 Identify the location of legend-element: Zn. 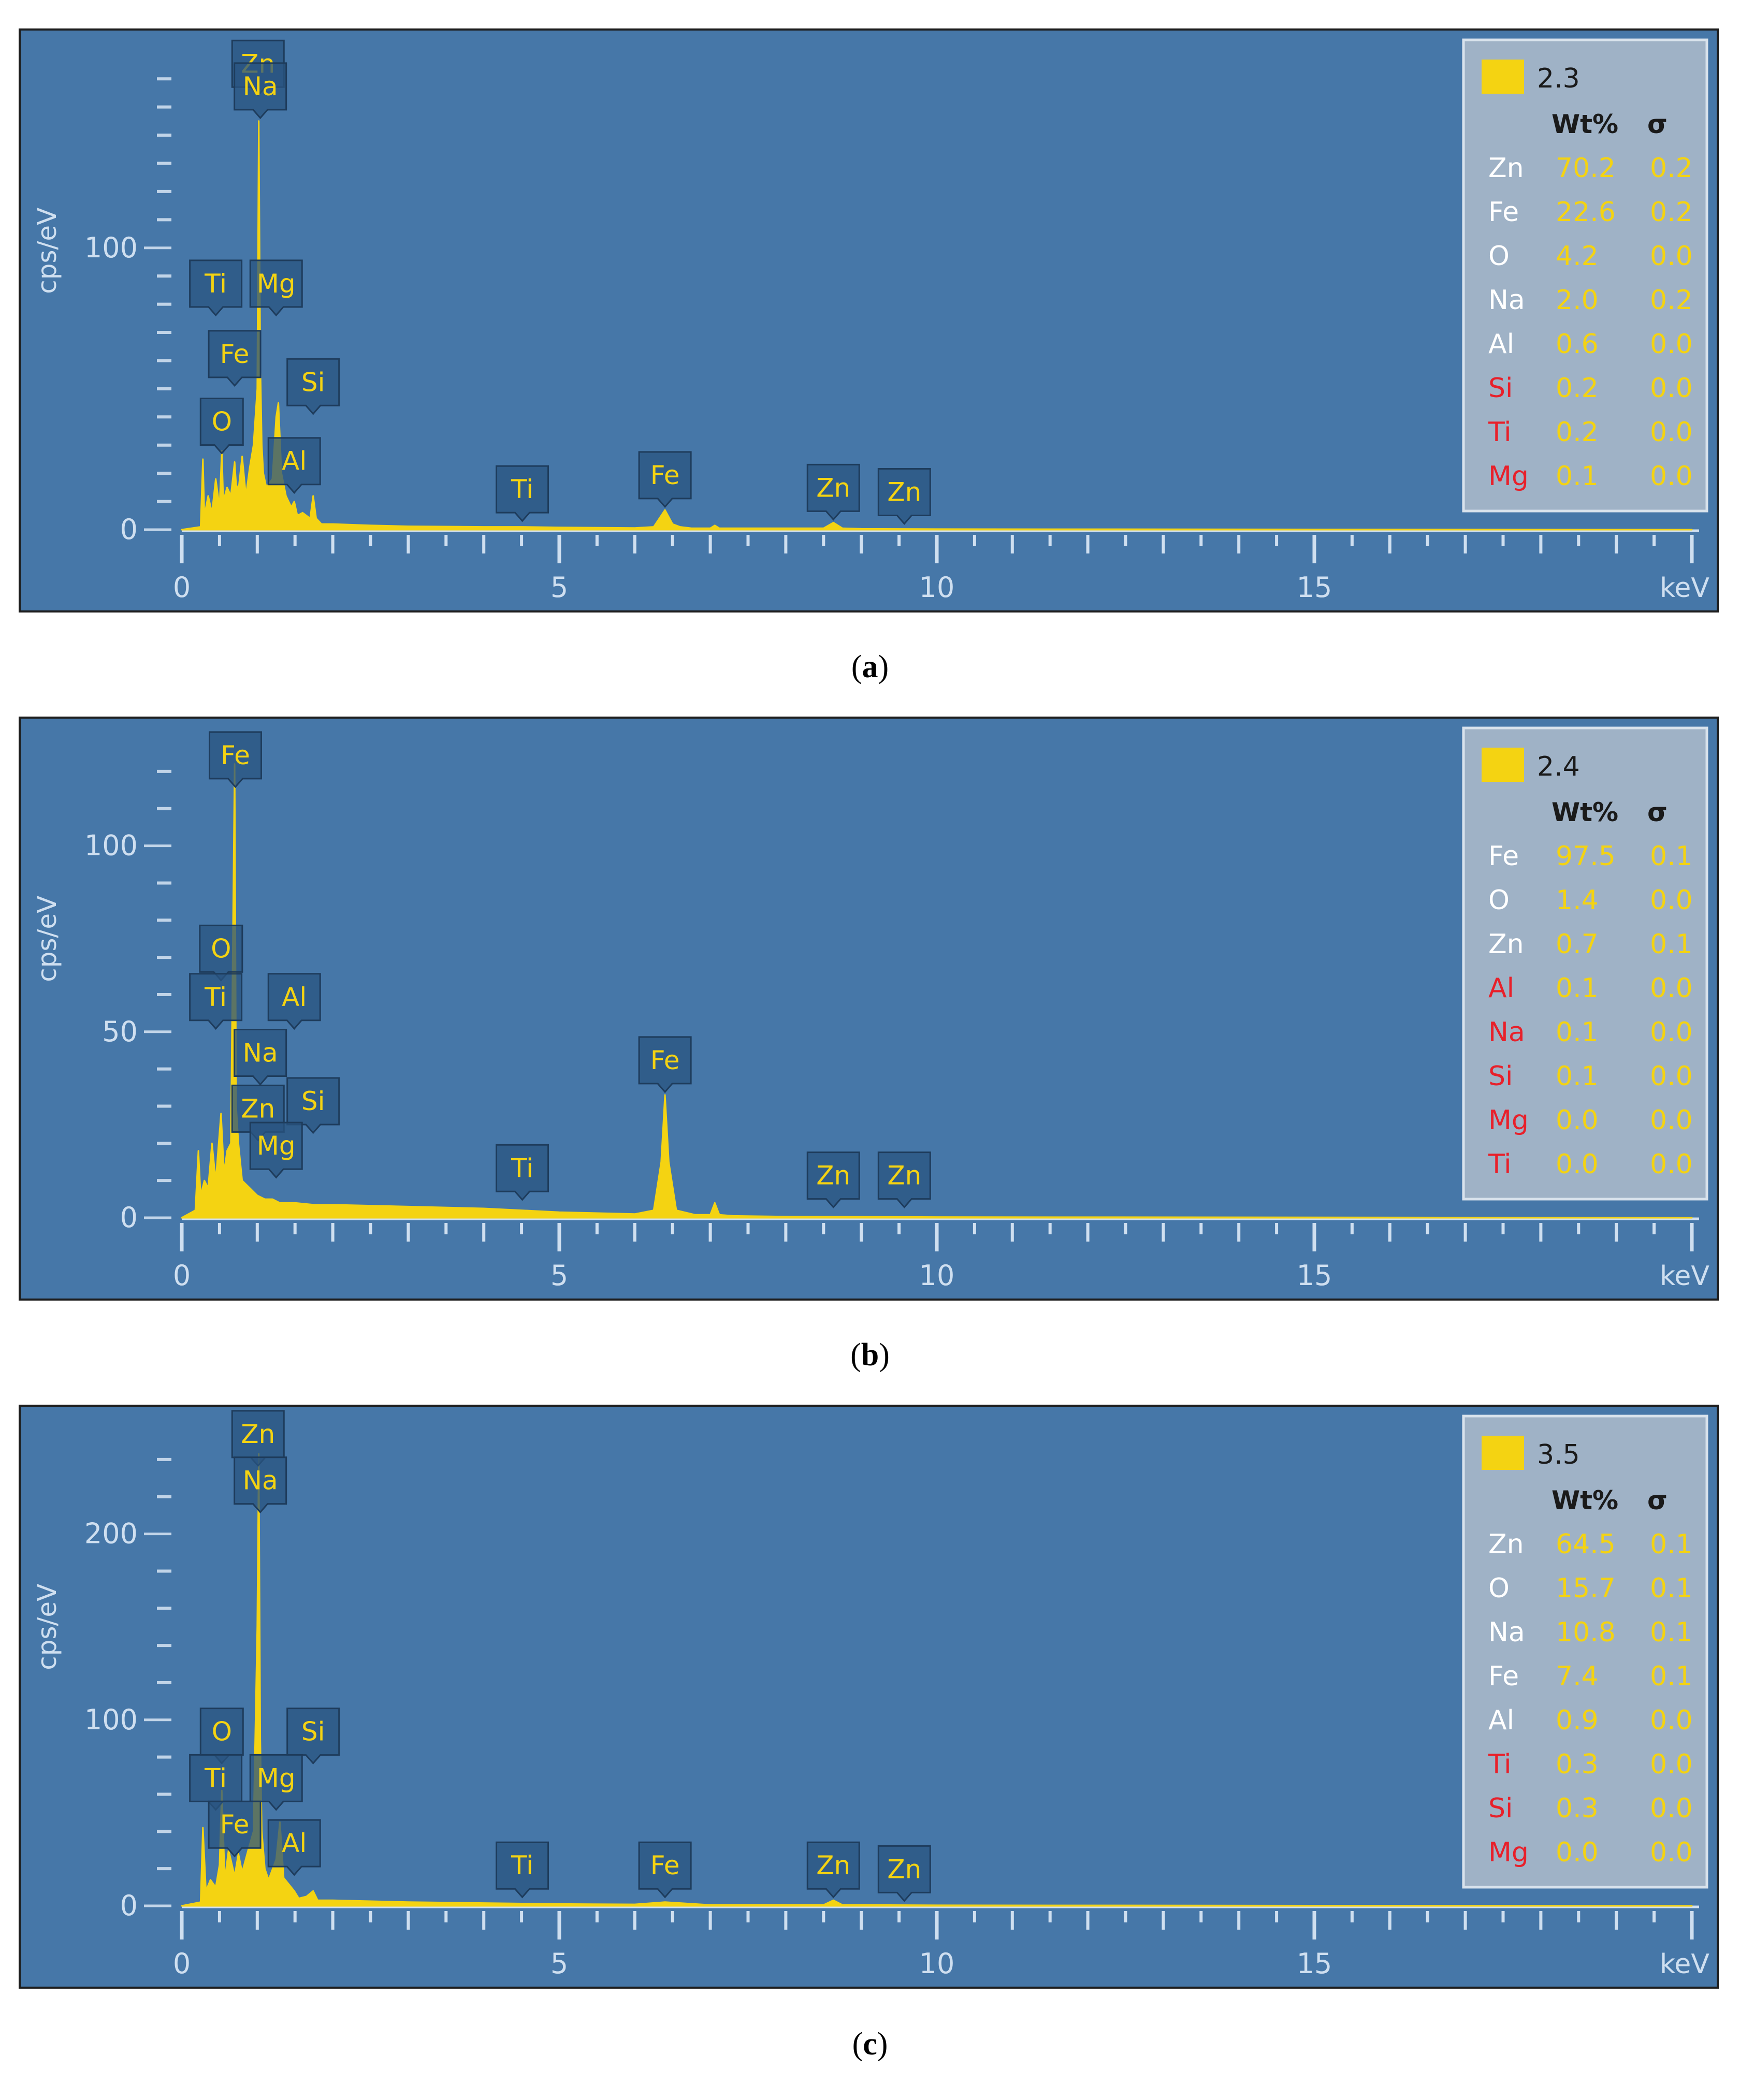
(1506, 944).